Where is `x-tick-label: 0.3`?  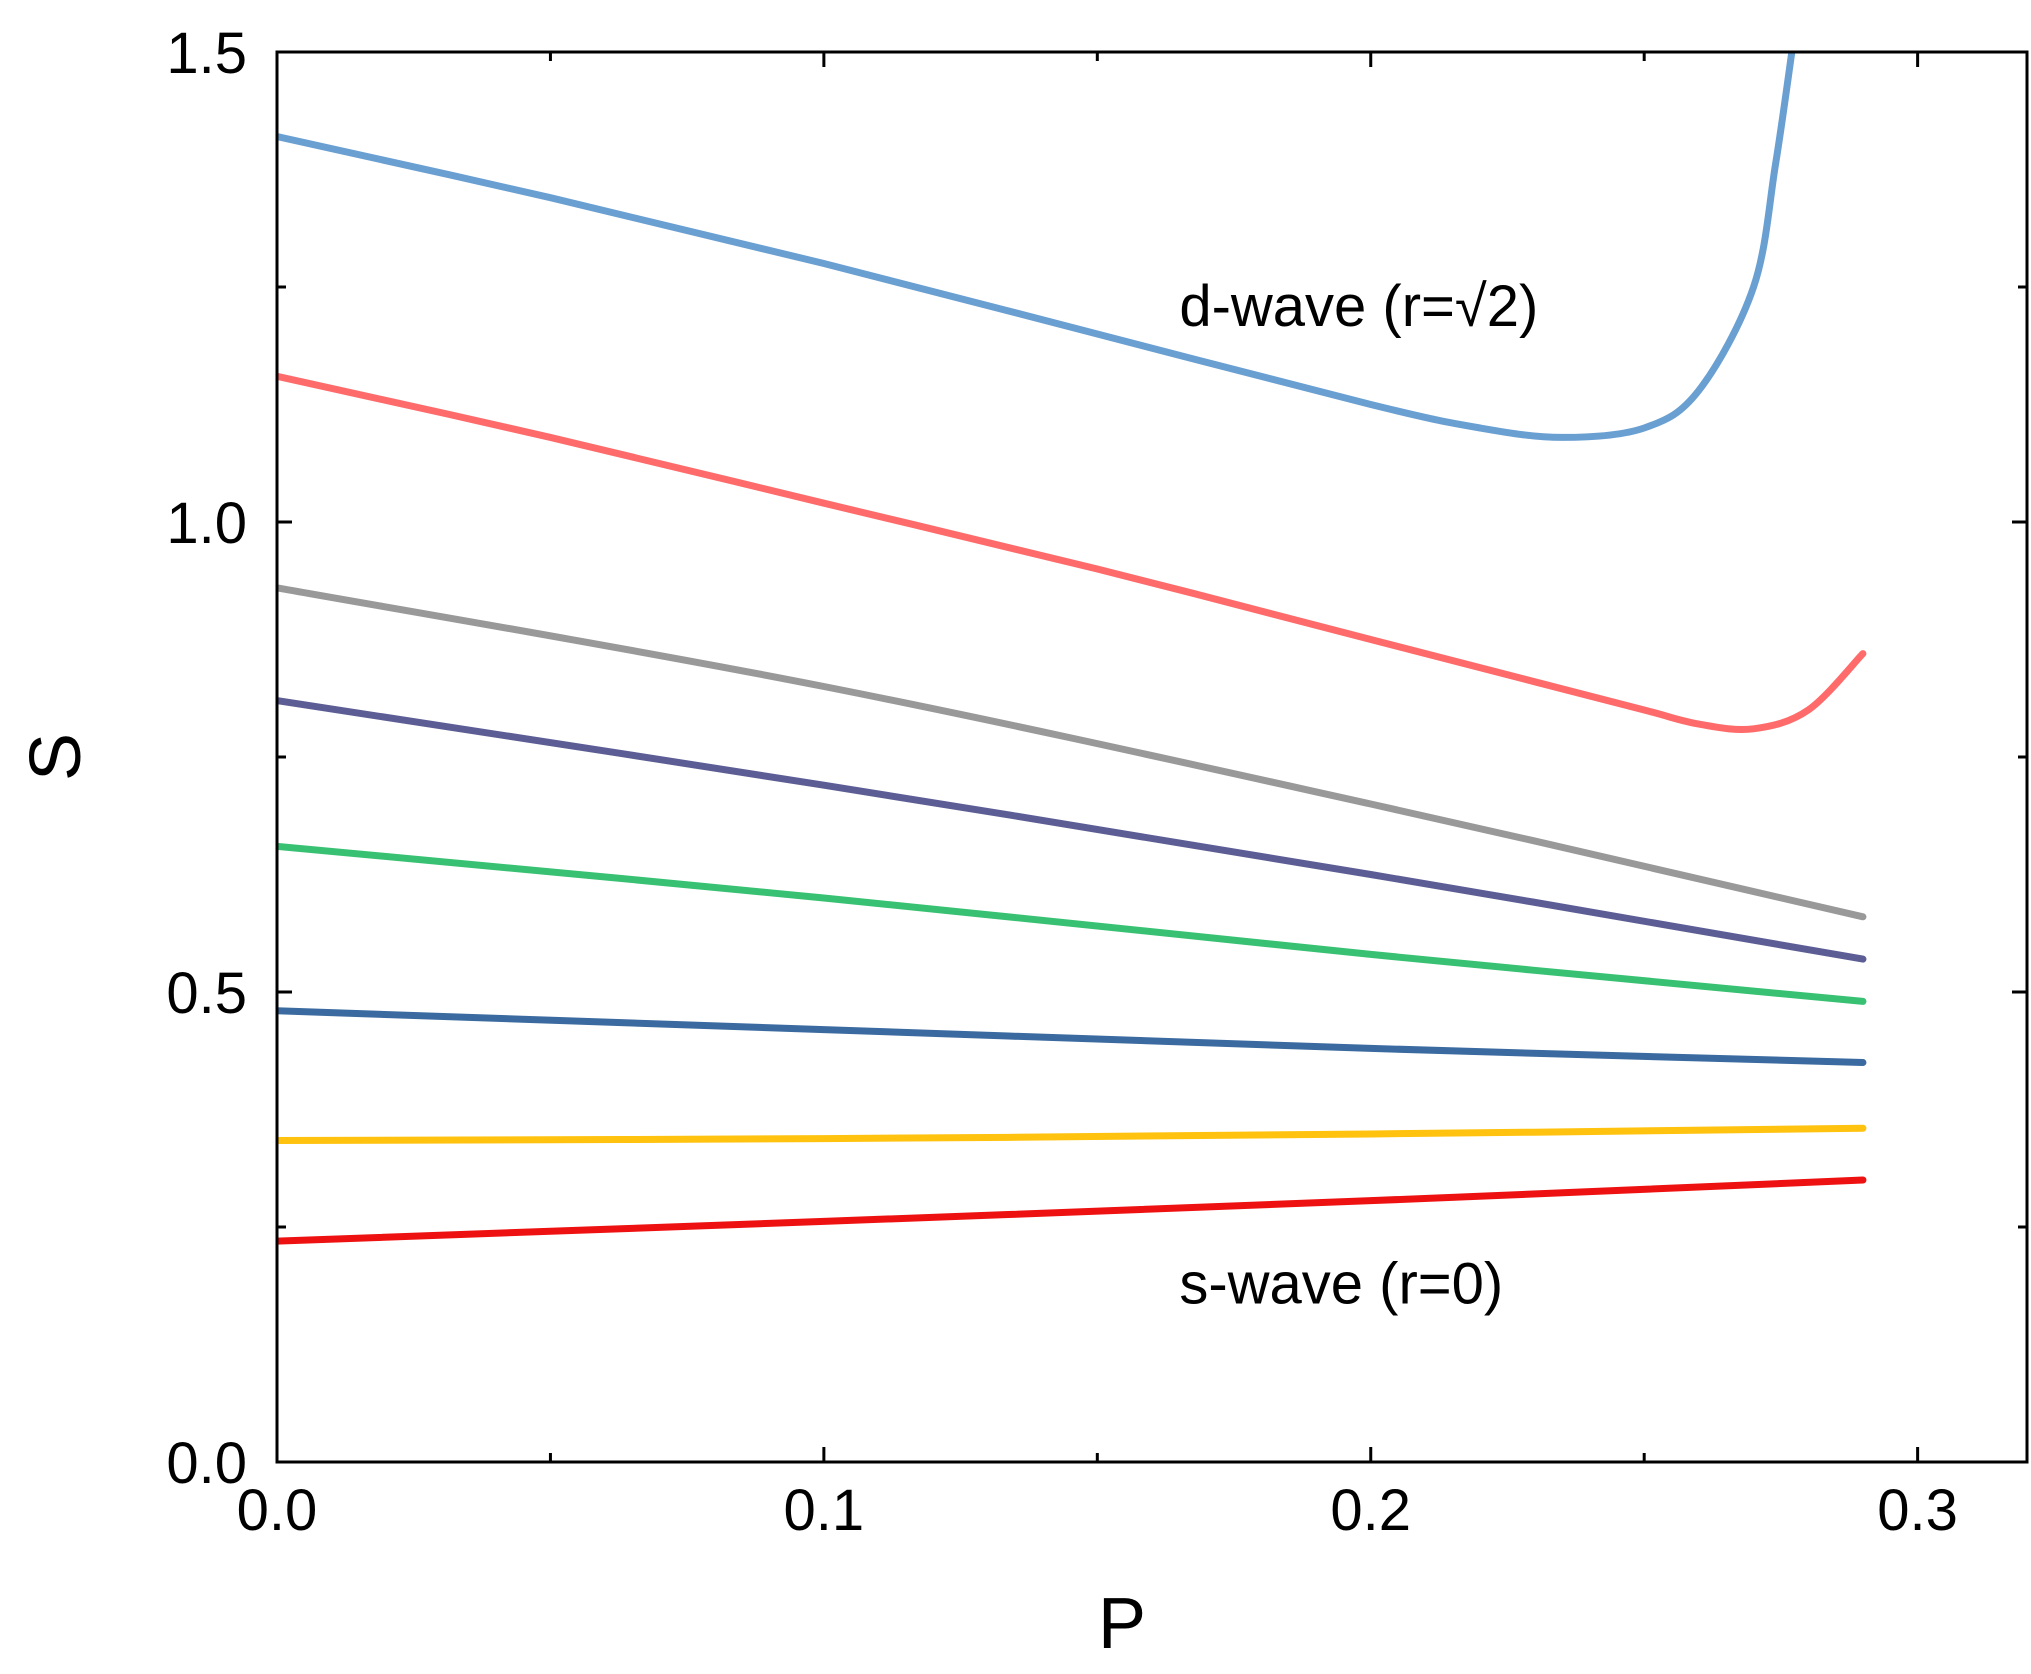
x-tick-label: 0.3 is located at coordinates (1917, 1510).